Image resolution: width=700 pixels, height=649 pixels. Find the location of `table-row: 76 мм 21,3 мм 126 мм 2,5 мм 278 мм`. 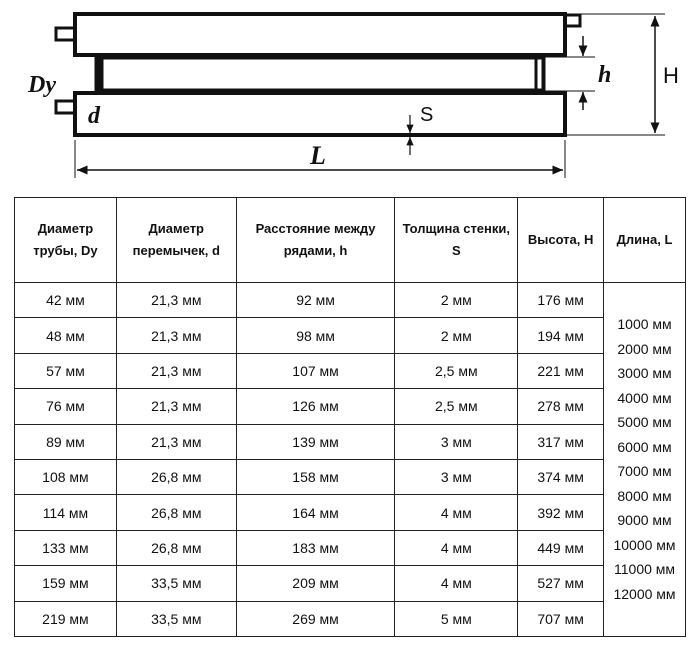

table-row: 76 мм 21,3 мм 126 мм 2,5 мм 278 мм is located at coordinates (350, 406).